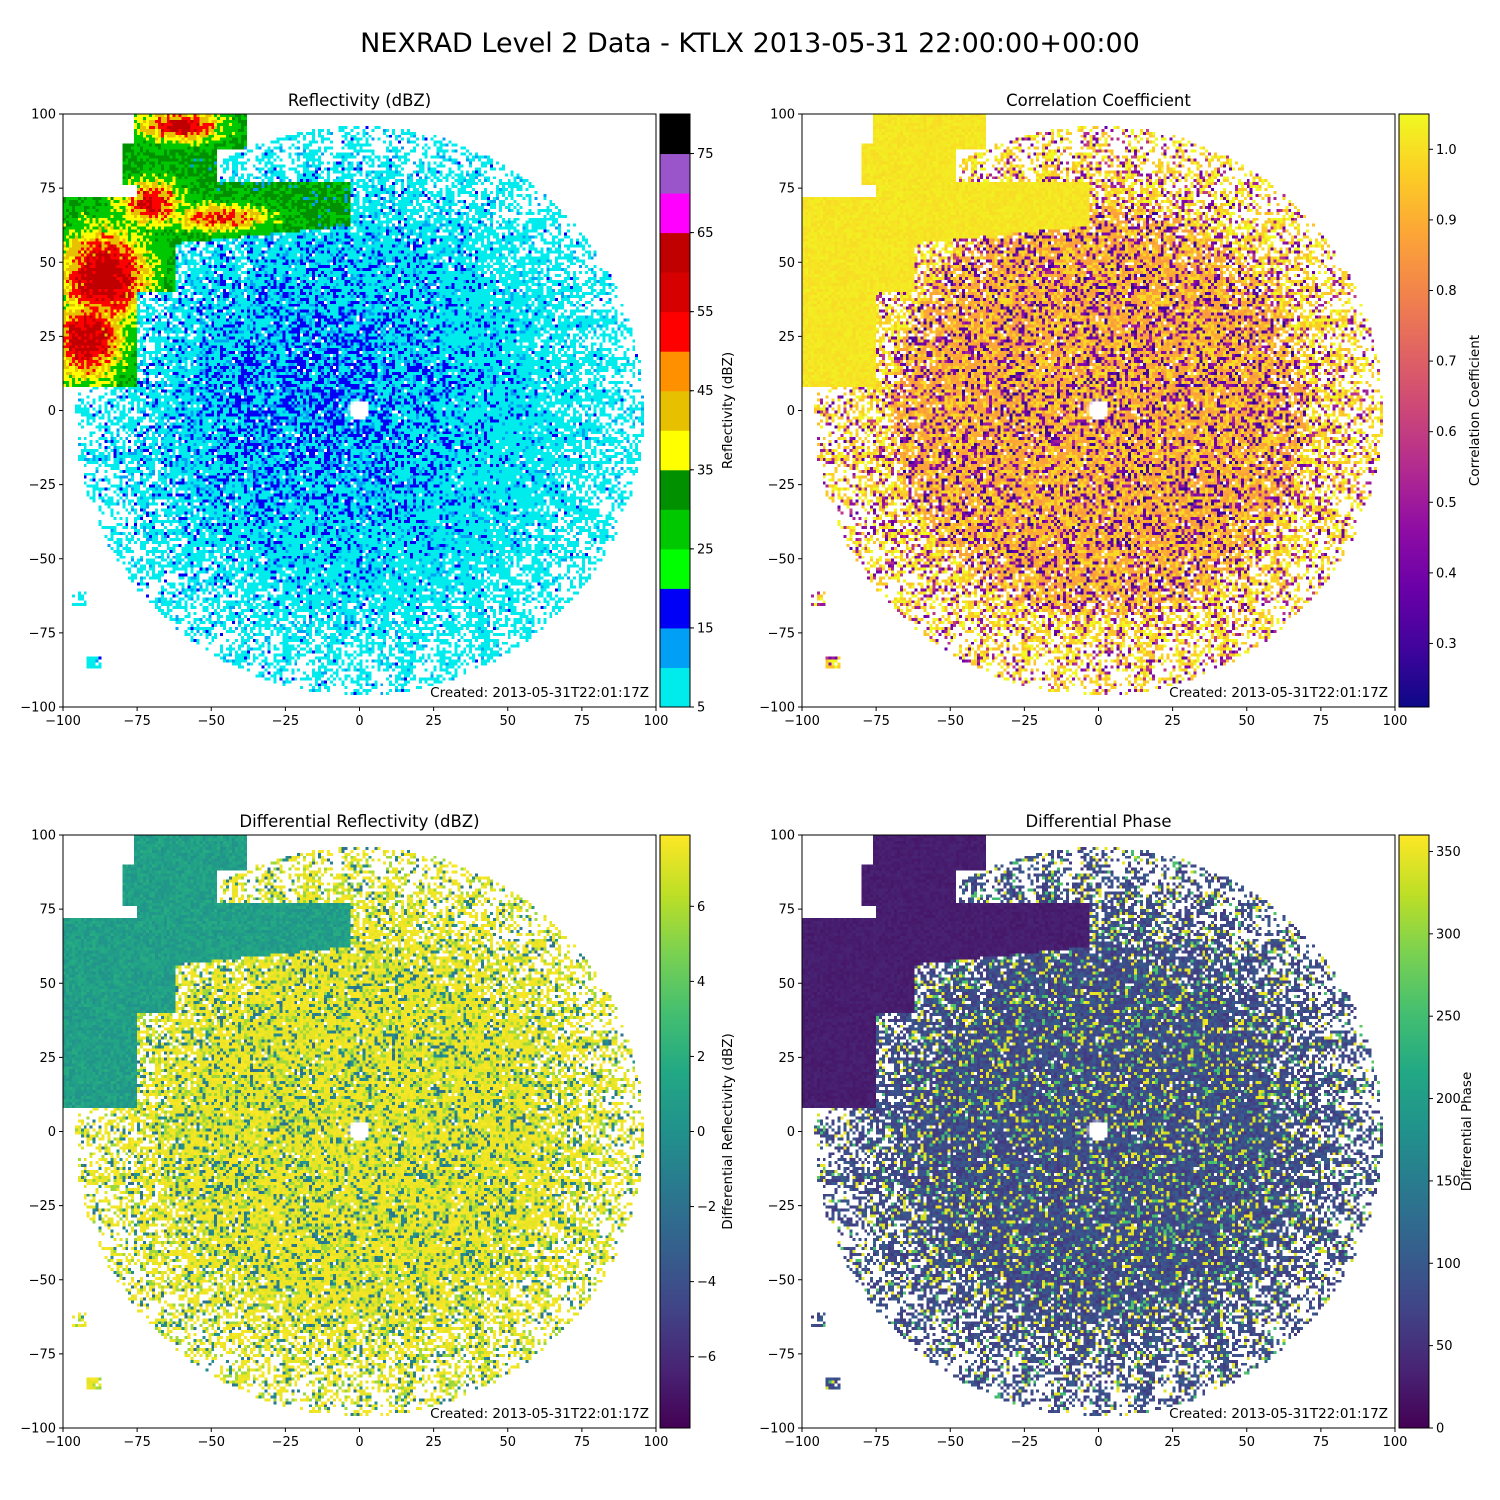  Describe the element at coordinates (1446, 150) in the screenshot. I see `colorbar-tick-label: 1.0` at that location.